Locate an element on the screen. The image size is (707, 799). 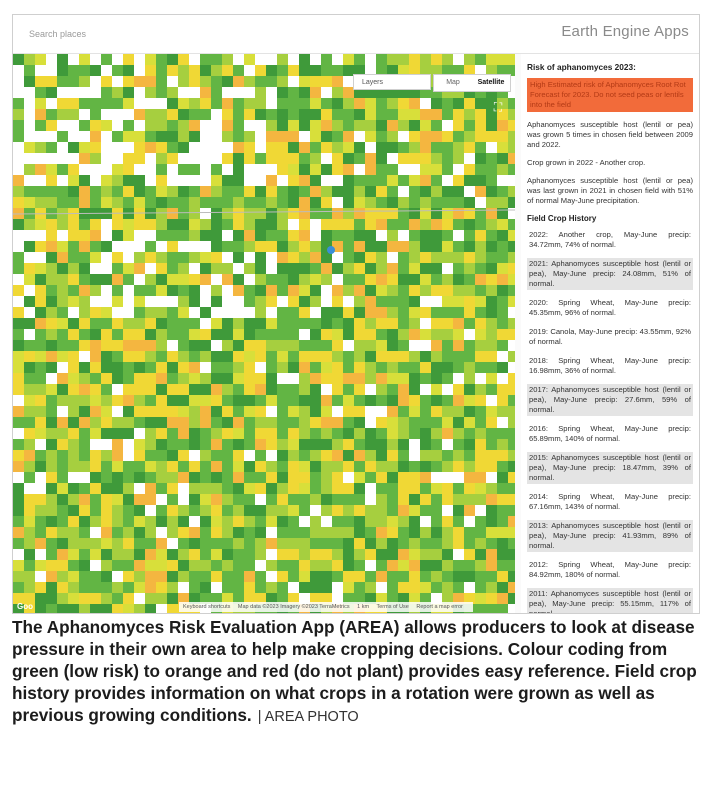
fullscreen-icon: ⛶ is located at coordinates (498, 107).